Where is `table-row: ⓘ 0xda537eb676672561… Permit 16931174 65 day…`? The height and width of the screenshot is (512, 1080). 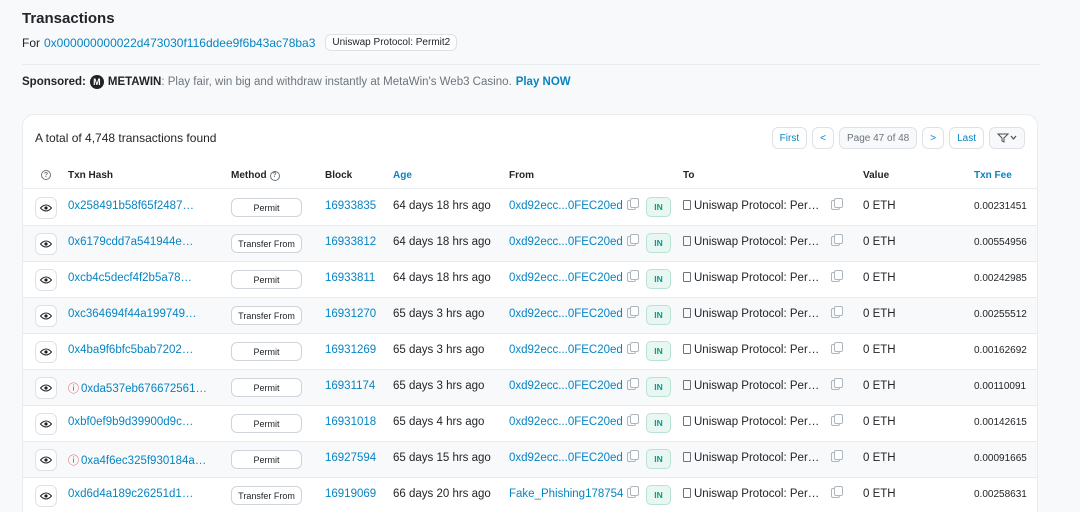 table-row: ⓘ 0xda537eb676672561… Permit 16931174 65 day… is located at coordinates (530, 388).